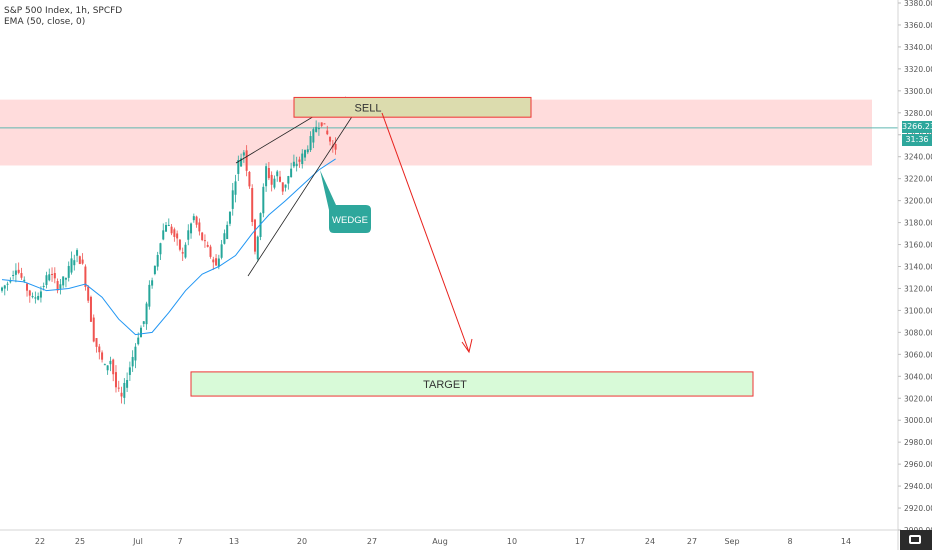 The height and width of the screenshot is (550, 932). Describe the element at coordinates (789, 541) in the screenshot. I see `time-tick-label: 8` at that location.